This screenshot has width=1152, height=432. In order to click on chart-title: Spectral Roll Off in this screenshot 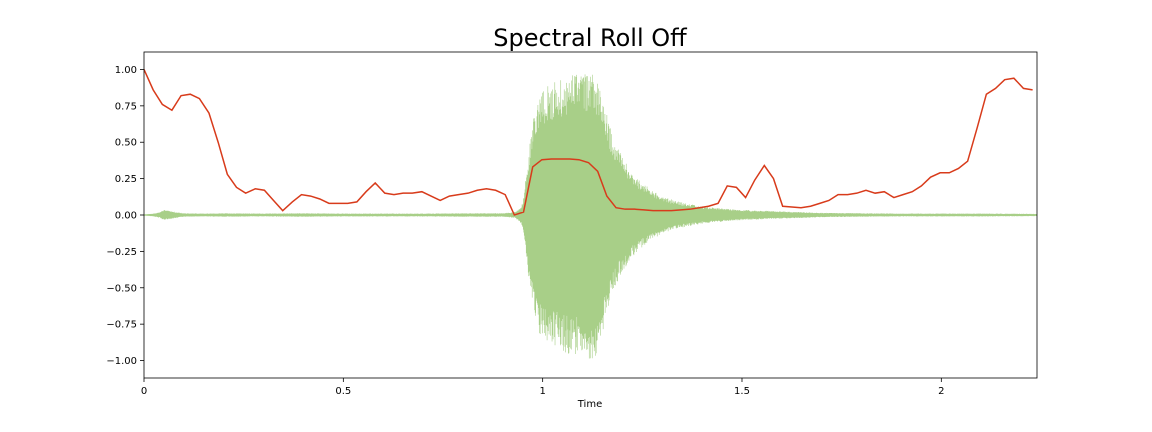, I will do `click(590, 38)`.